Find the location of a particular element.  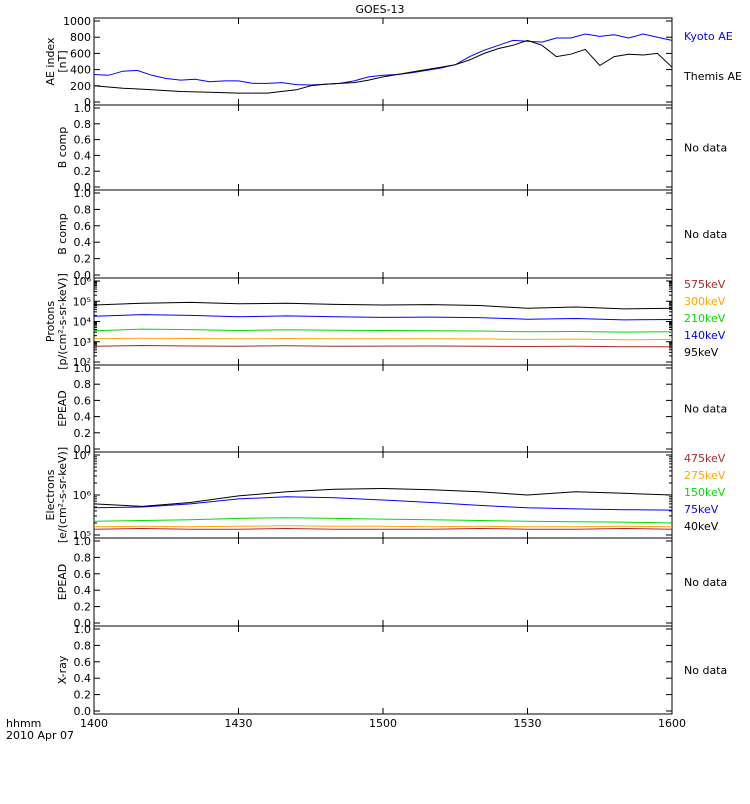

legend-label-protons: 210keV is located at coordinates (705, 318).